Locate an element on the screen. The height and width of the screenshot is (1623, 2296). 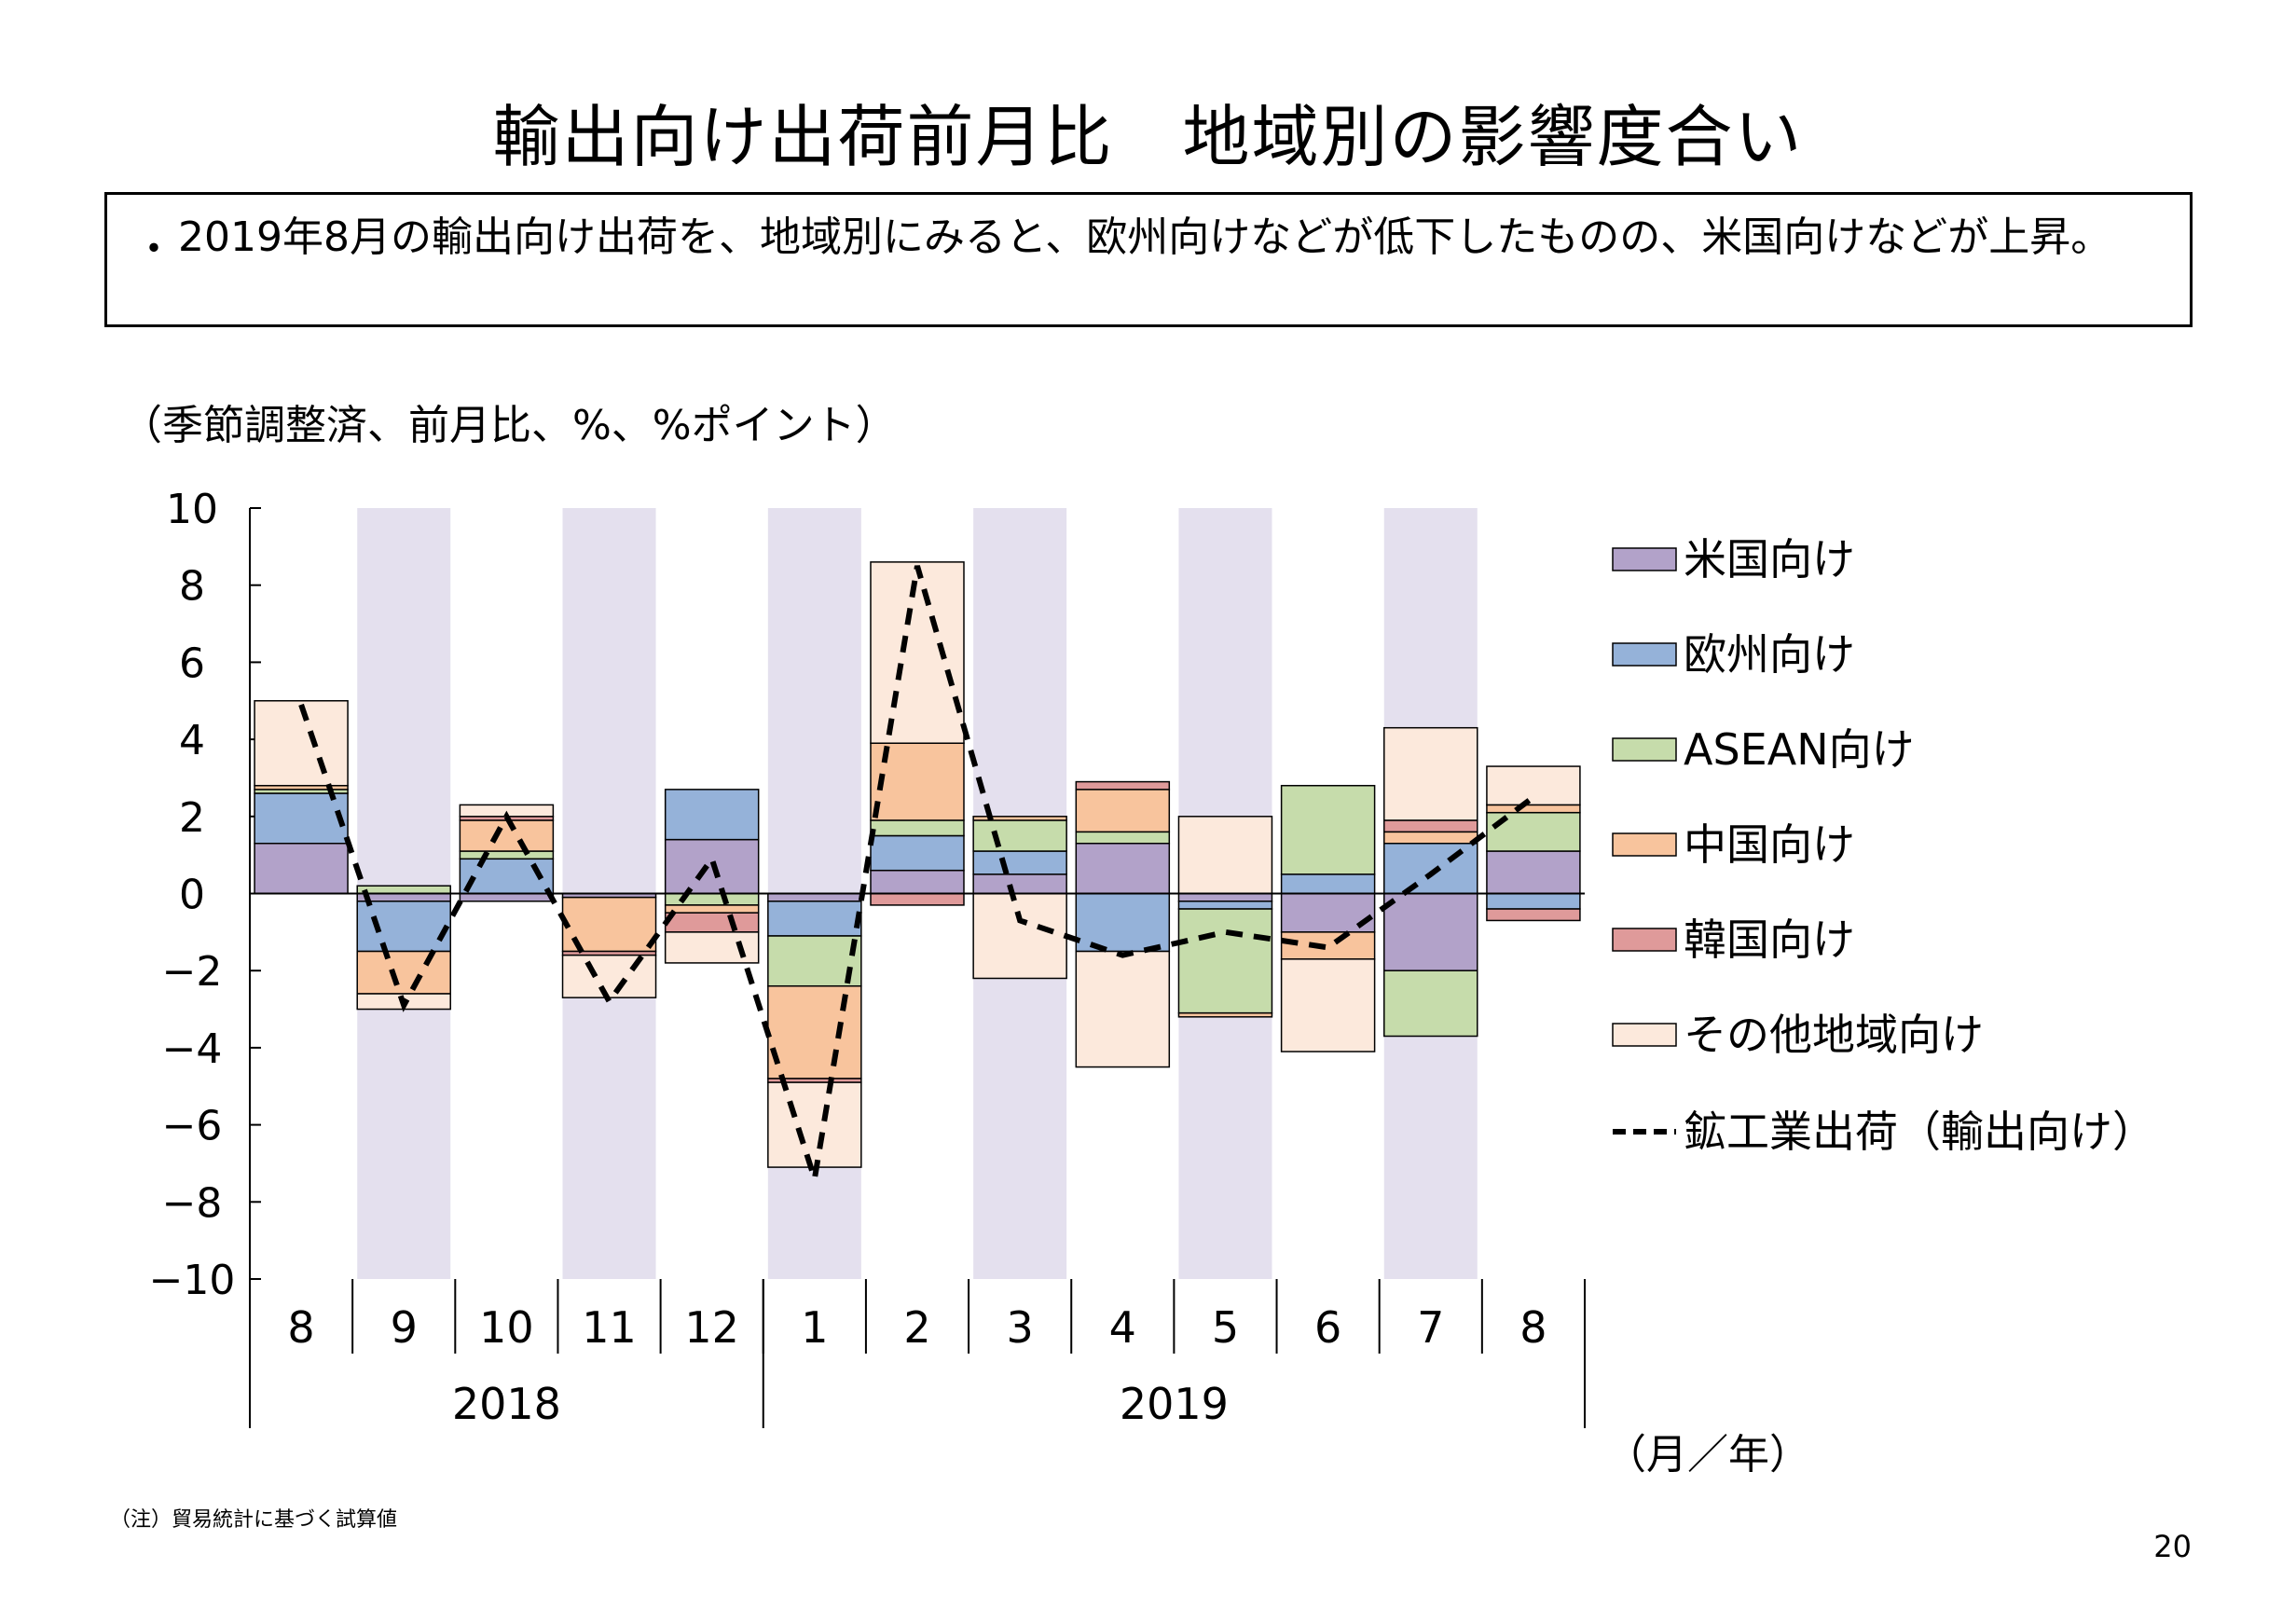
legend-label: 韓国向け is located at coordinates (1769, 940).